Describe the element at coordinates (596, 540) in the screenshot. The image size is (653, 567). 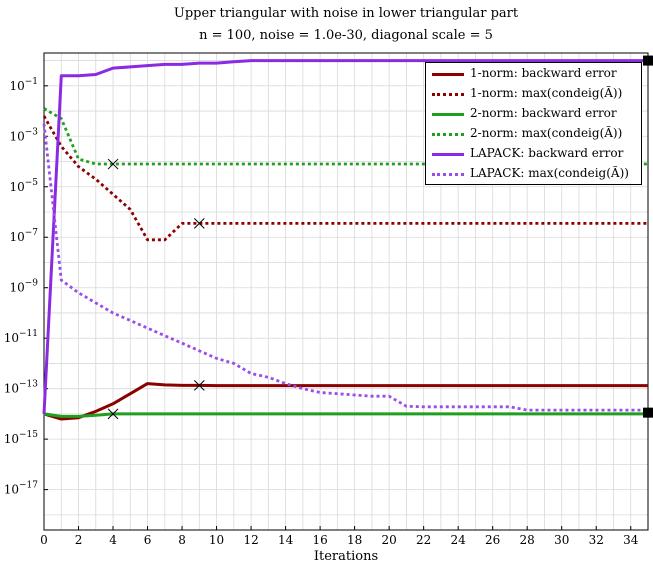
I see `x-tick-label: 32` at that location.